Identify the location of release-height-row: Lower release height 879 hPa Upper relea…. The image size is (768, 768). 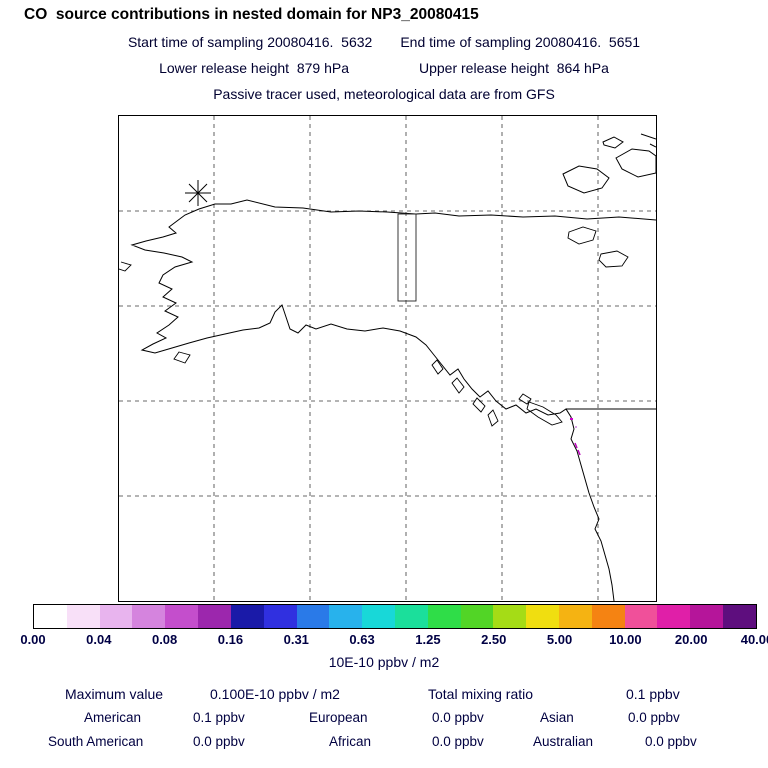
(384, 68).